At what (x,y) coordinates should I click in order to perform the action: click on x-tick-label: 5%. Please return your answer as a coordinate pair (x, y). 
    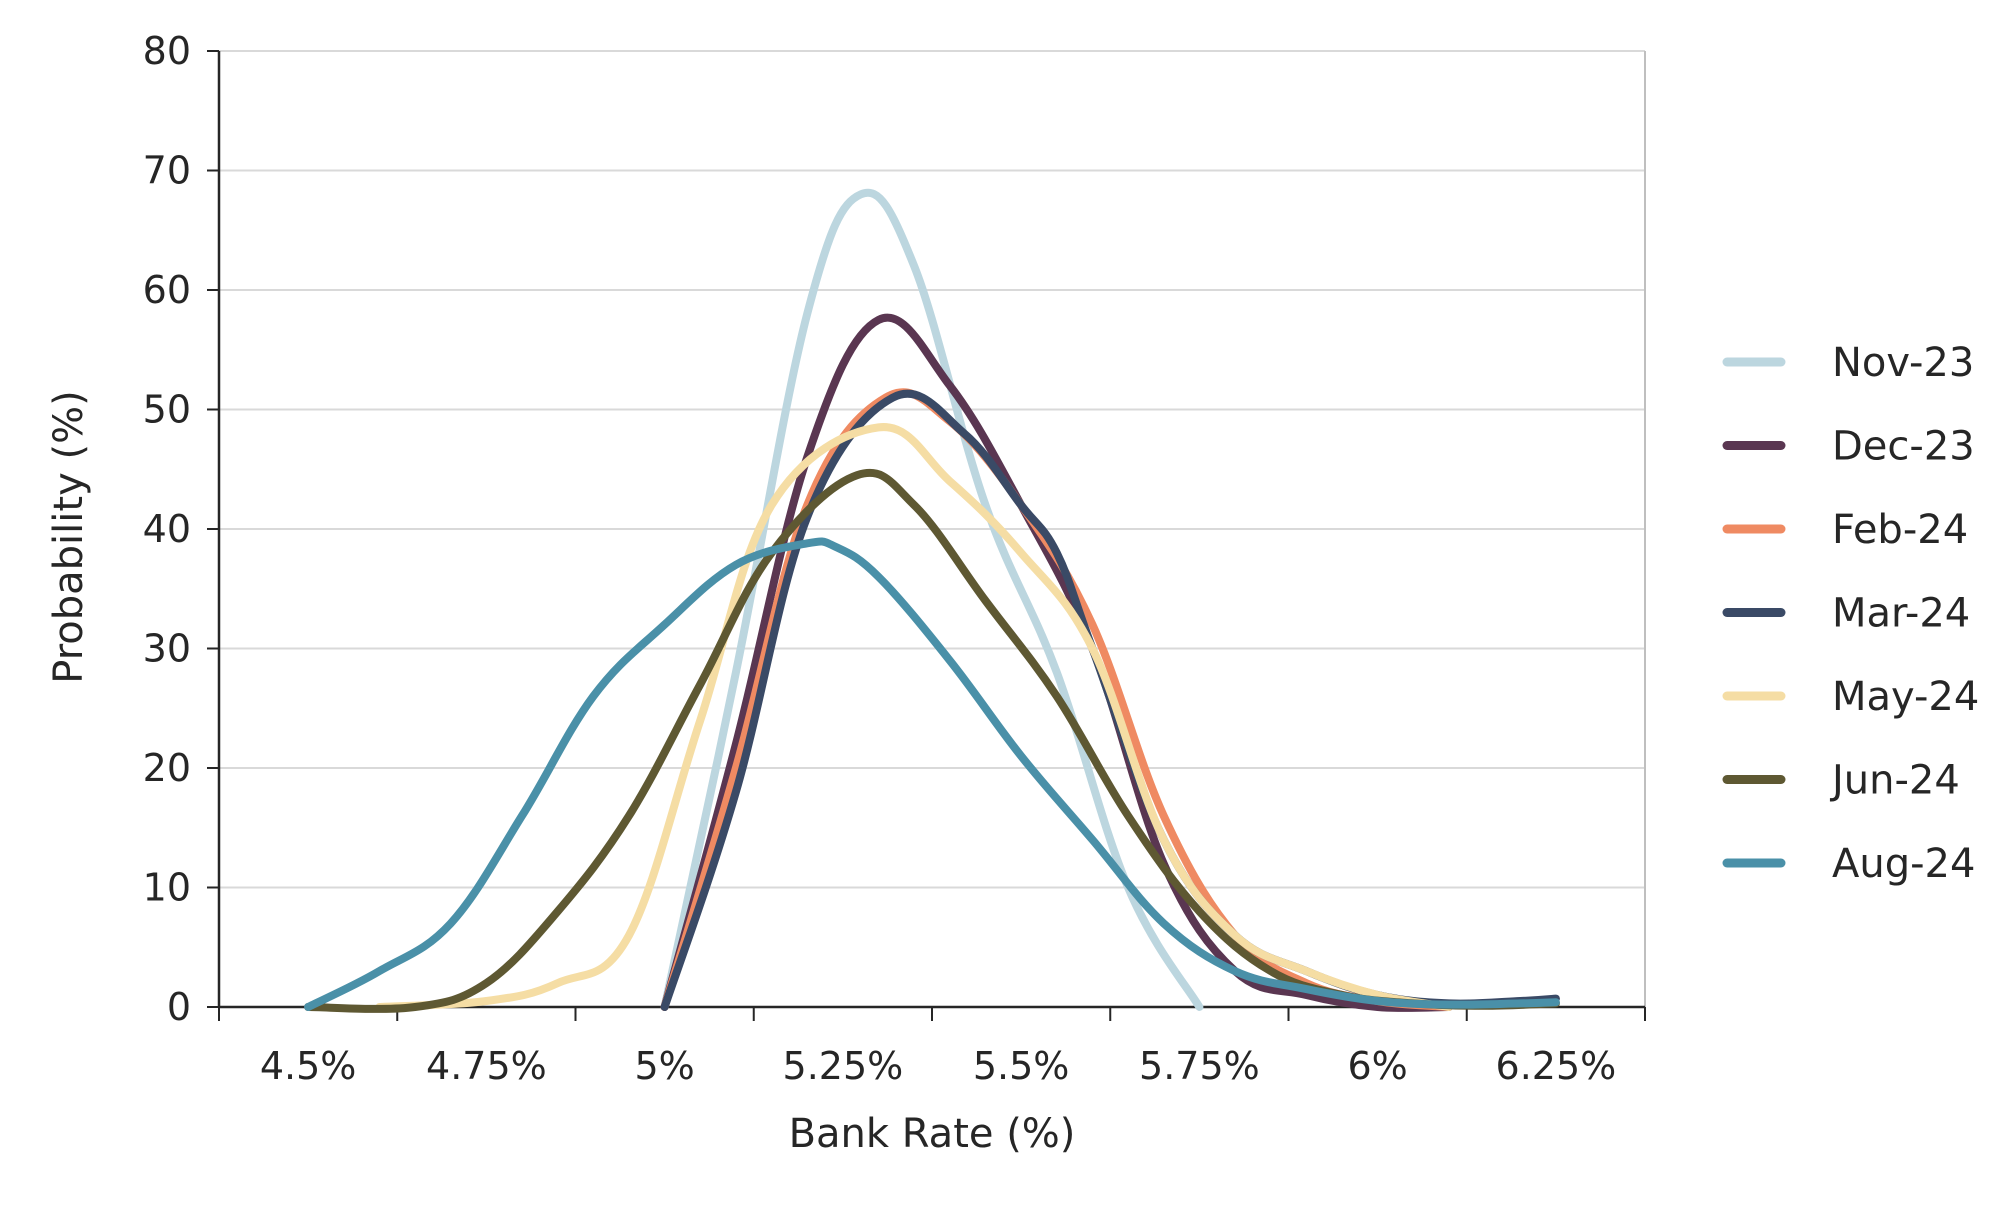
    Looking at the image, I should click on (664, 1066).